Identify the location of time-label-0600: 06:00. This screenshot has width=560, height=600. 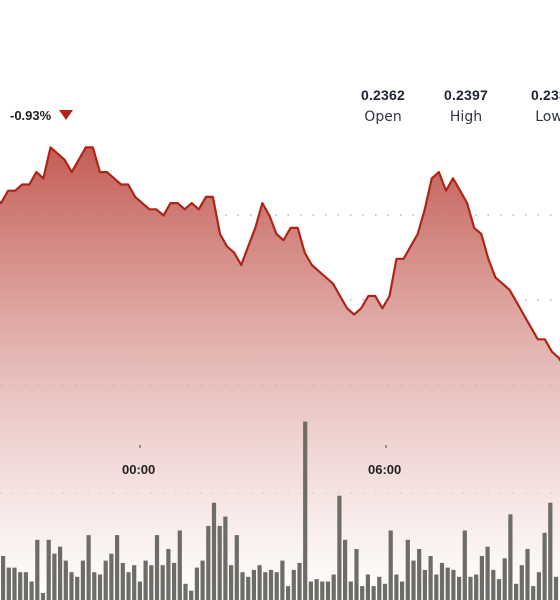
(385, 469).